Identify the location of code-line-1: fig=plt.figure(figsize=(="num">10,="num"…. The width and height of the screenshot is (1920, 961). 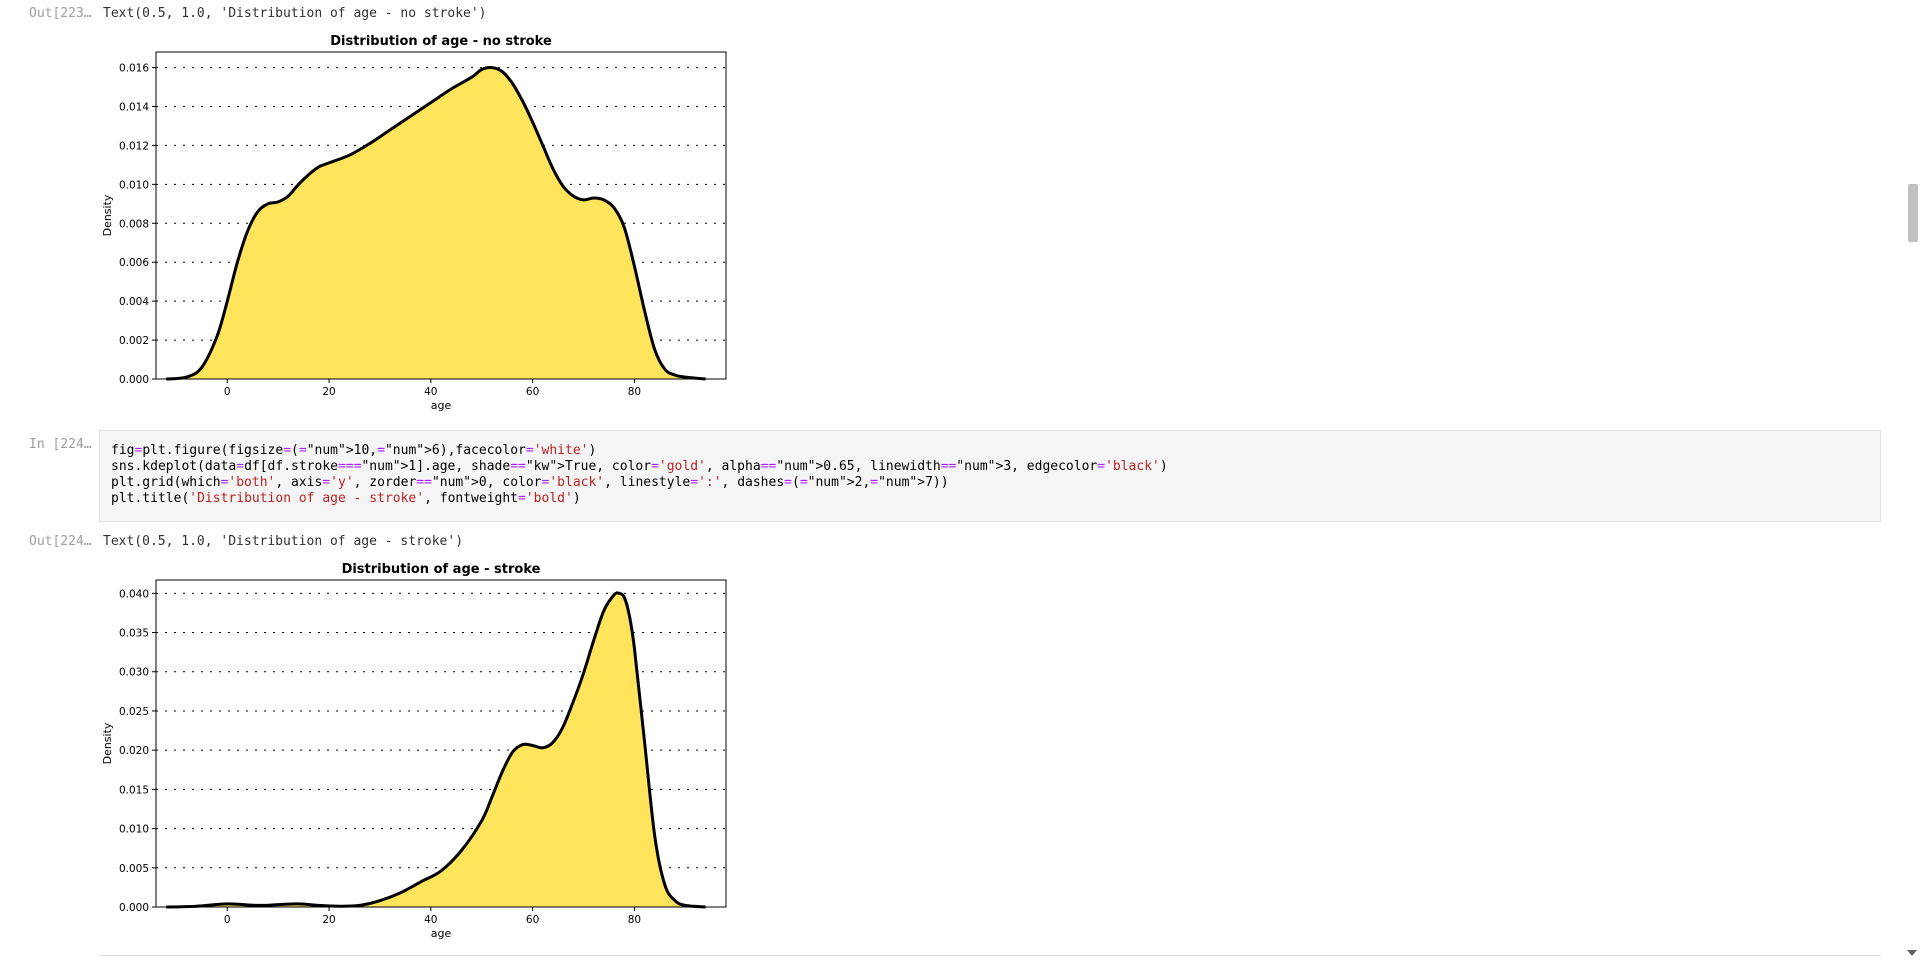
(354, 450).